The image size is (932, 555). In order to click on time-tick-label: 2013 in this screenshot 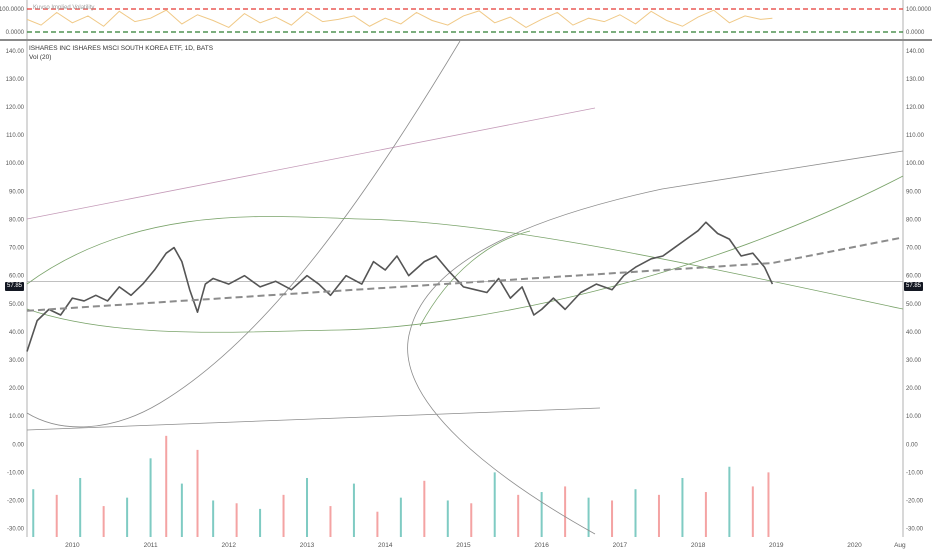, I will do `click(307, 545)`.